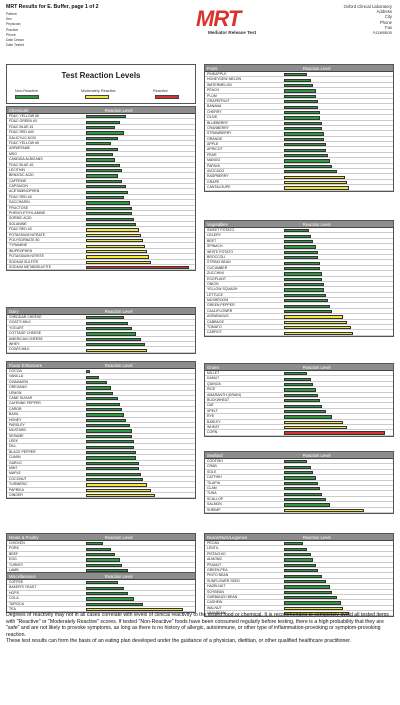 The height and width of the screenshot is (705, 400). I want to click on food-name: PEANUT, so click(214, 564).